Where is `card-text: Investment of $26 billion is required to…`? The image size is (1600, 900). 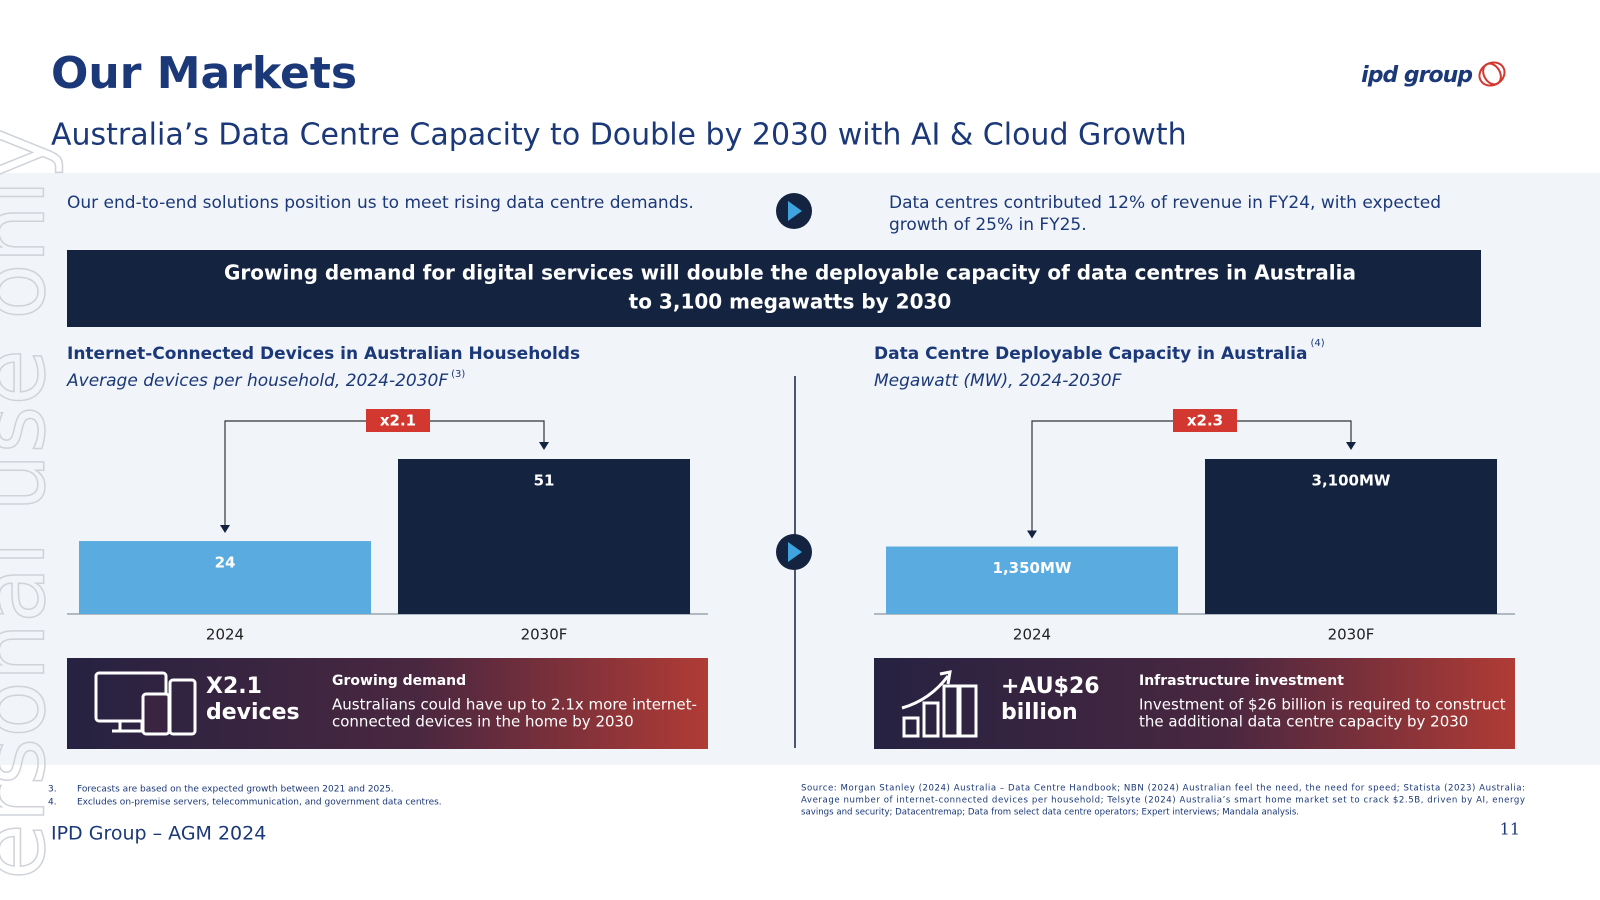 card-text: Investment of $26 billion is required to… is located at coordinates (1322, 705).